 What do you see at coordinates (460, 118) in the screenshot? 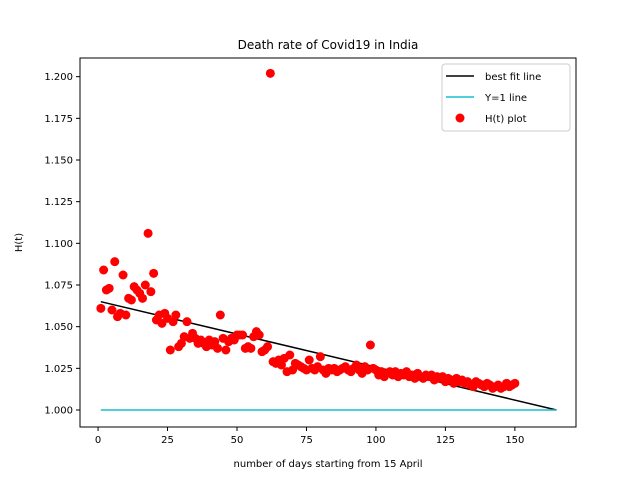
I see `legend-swatch-scatter` at bounding box center [460, 118].